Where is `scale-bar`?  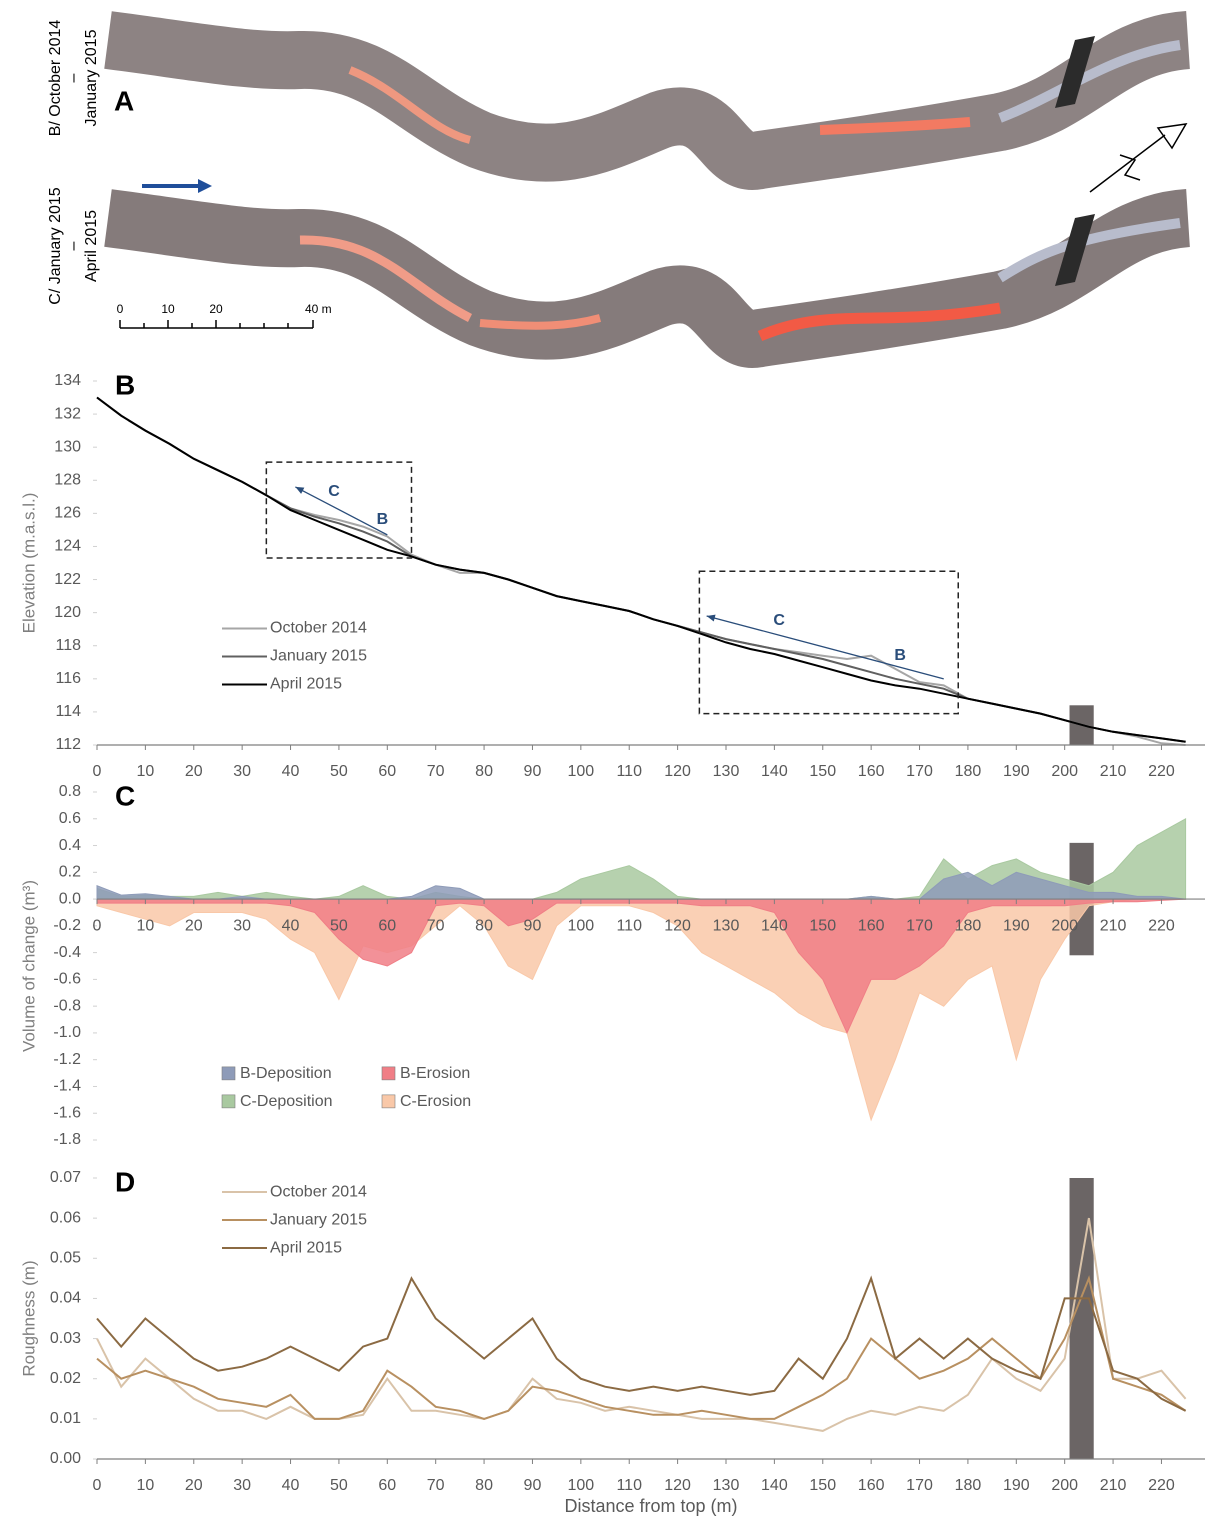
scale-bar is located at coordinates (216, 324).